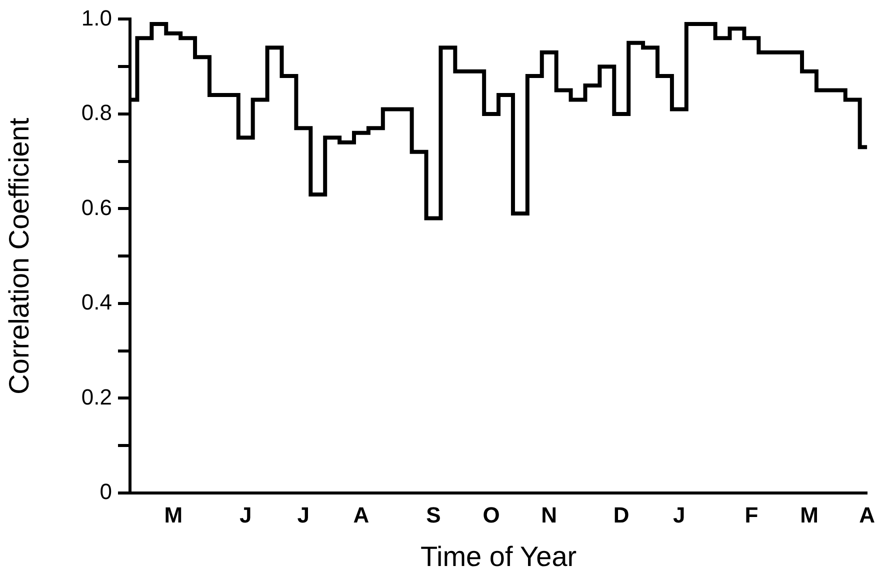  I want to click on x-tick-label: D, so click(621, 515).